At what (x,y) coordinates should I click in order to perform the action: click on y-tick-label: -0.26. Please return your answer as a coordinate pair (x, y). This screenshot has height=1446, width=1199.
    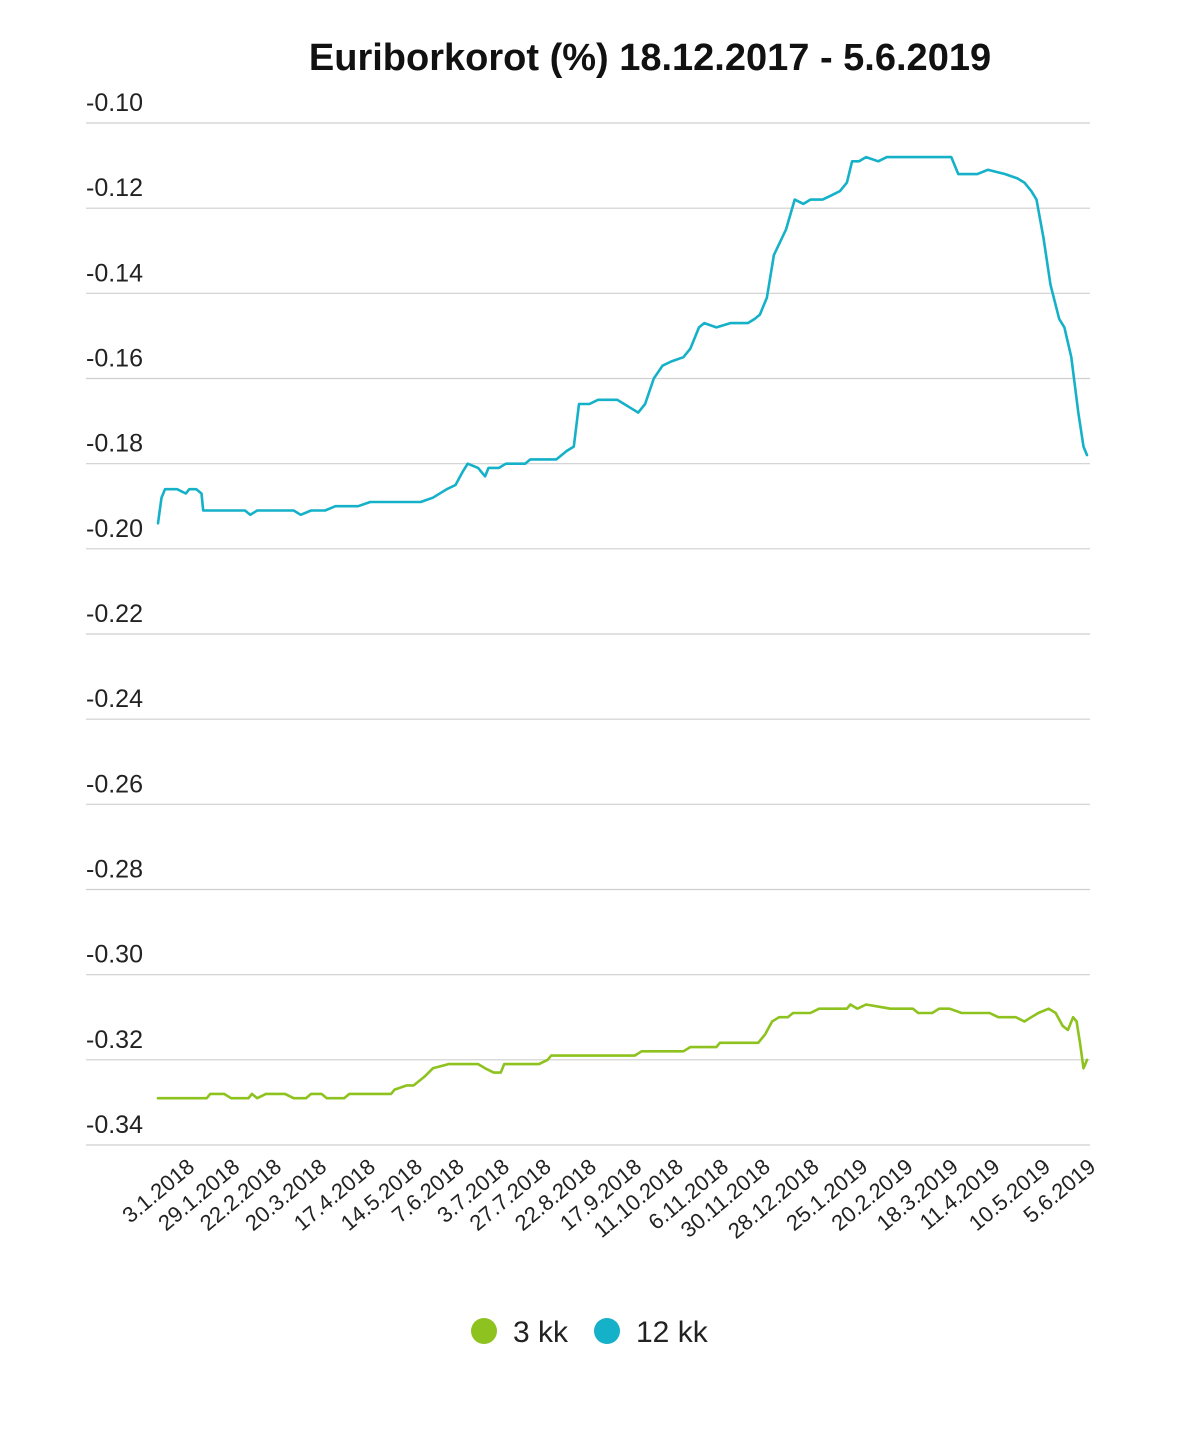
    Looking at the image, I should click on (114, 784).